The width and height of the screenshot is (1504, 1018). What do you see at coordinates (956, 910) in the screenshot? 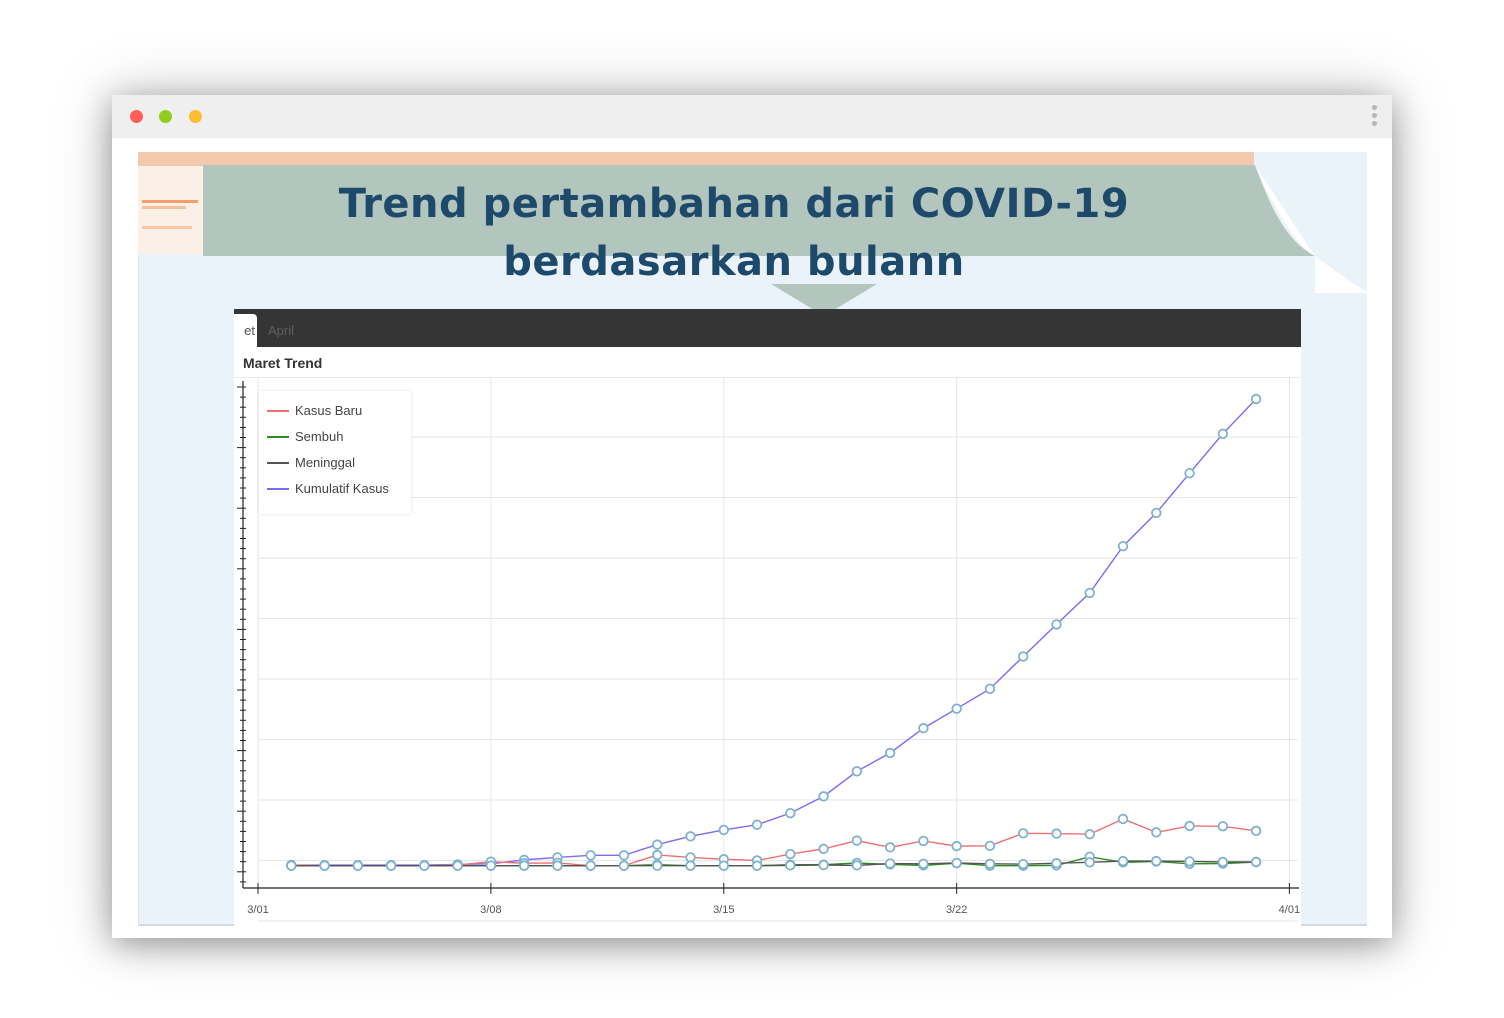
I see `x-tick-label: 3/22` at bounding box center [956, 910].